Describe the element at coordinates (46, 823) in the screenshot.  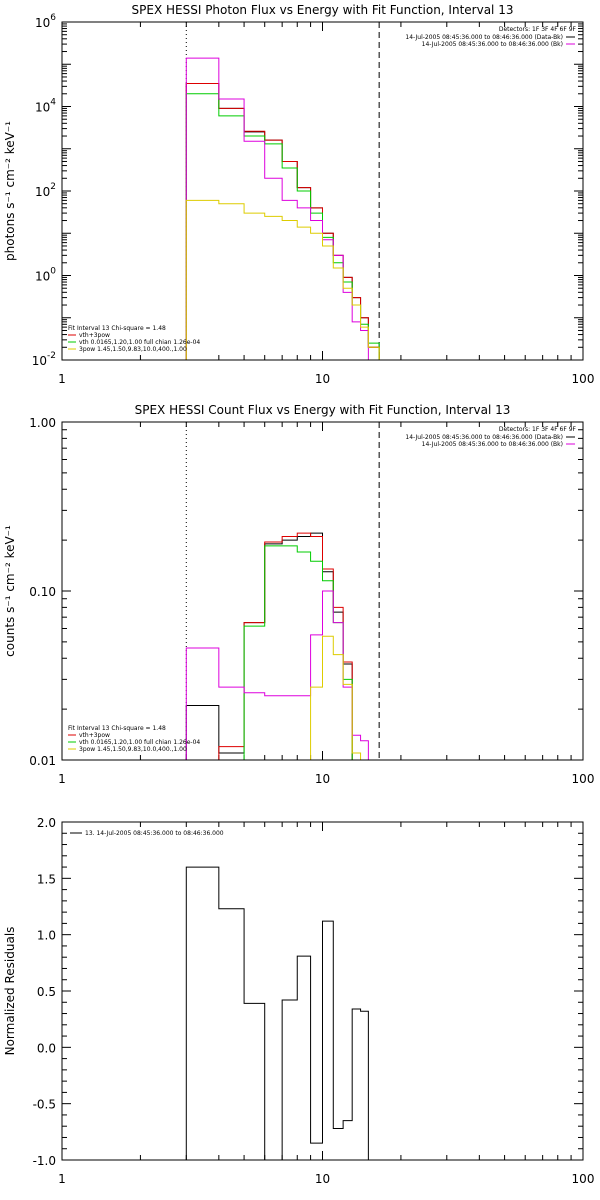
I see `y-tick-label: 2.0` at that location.